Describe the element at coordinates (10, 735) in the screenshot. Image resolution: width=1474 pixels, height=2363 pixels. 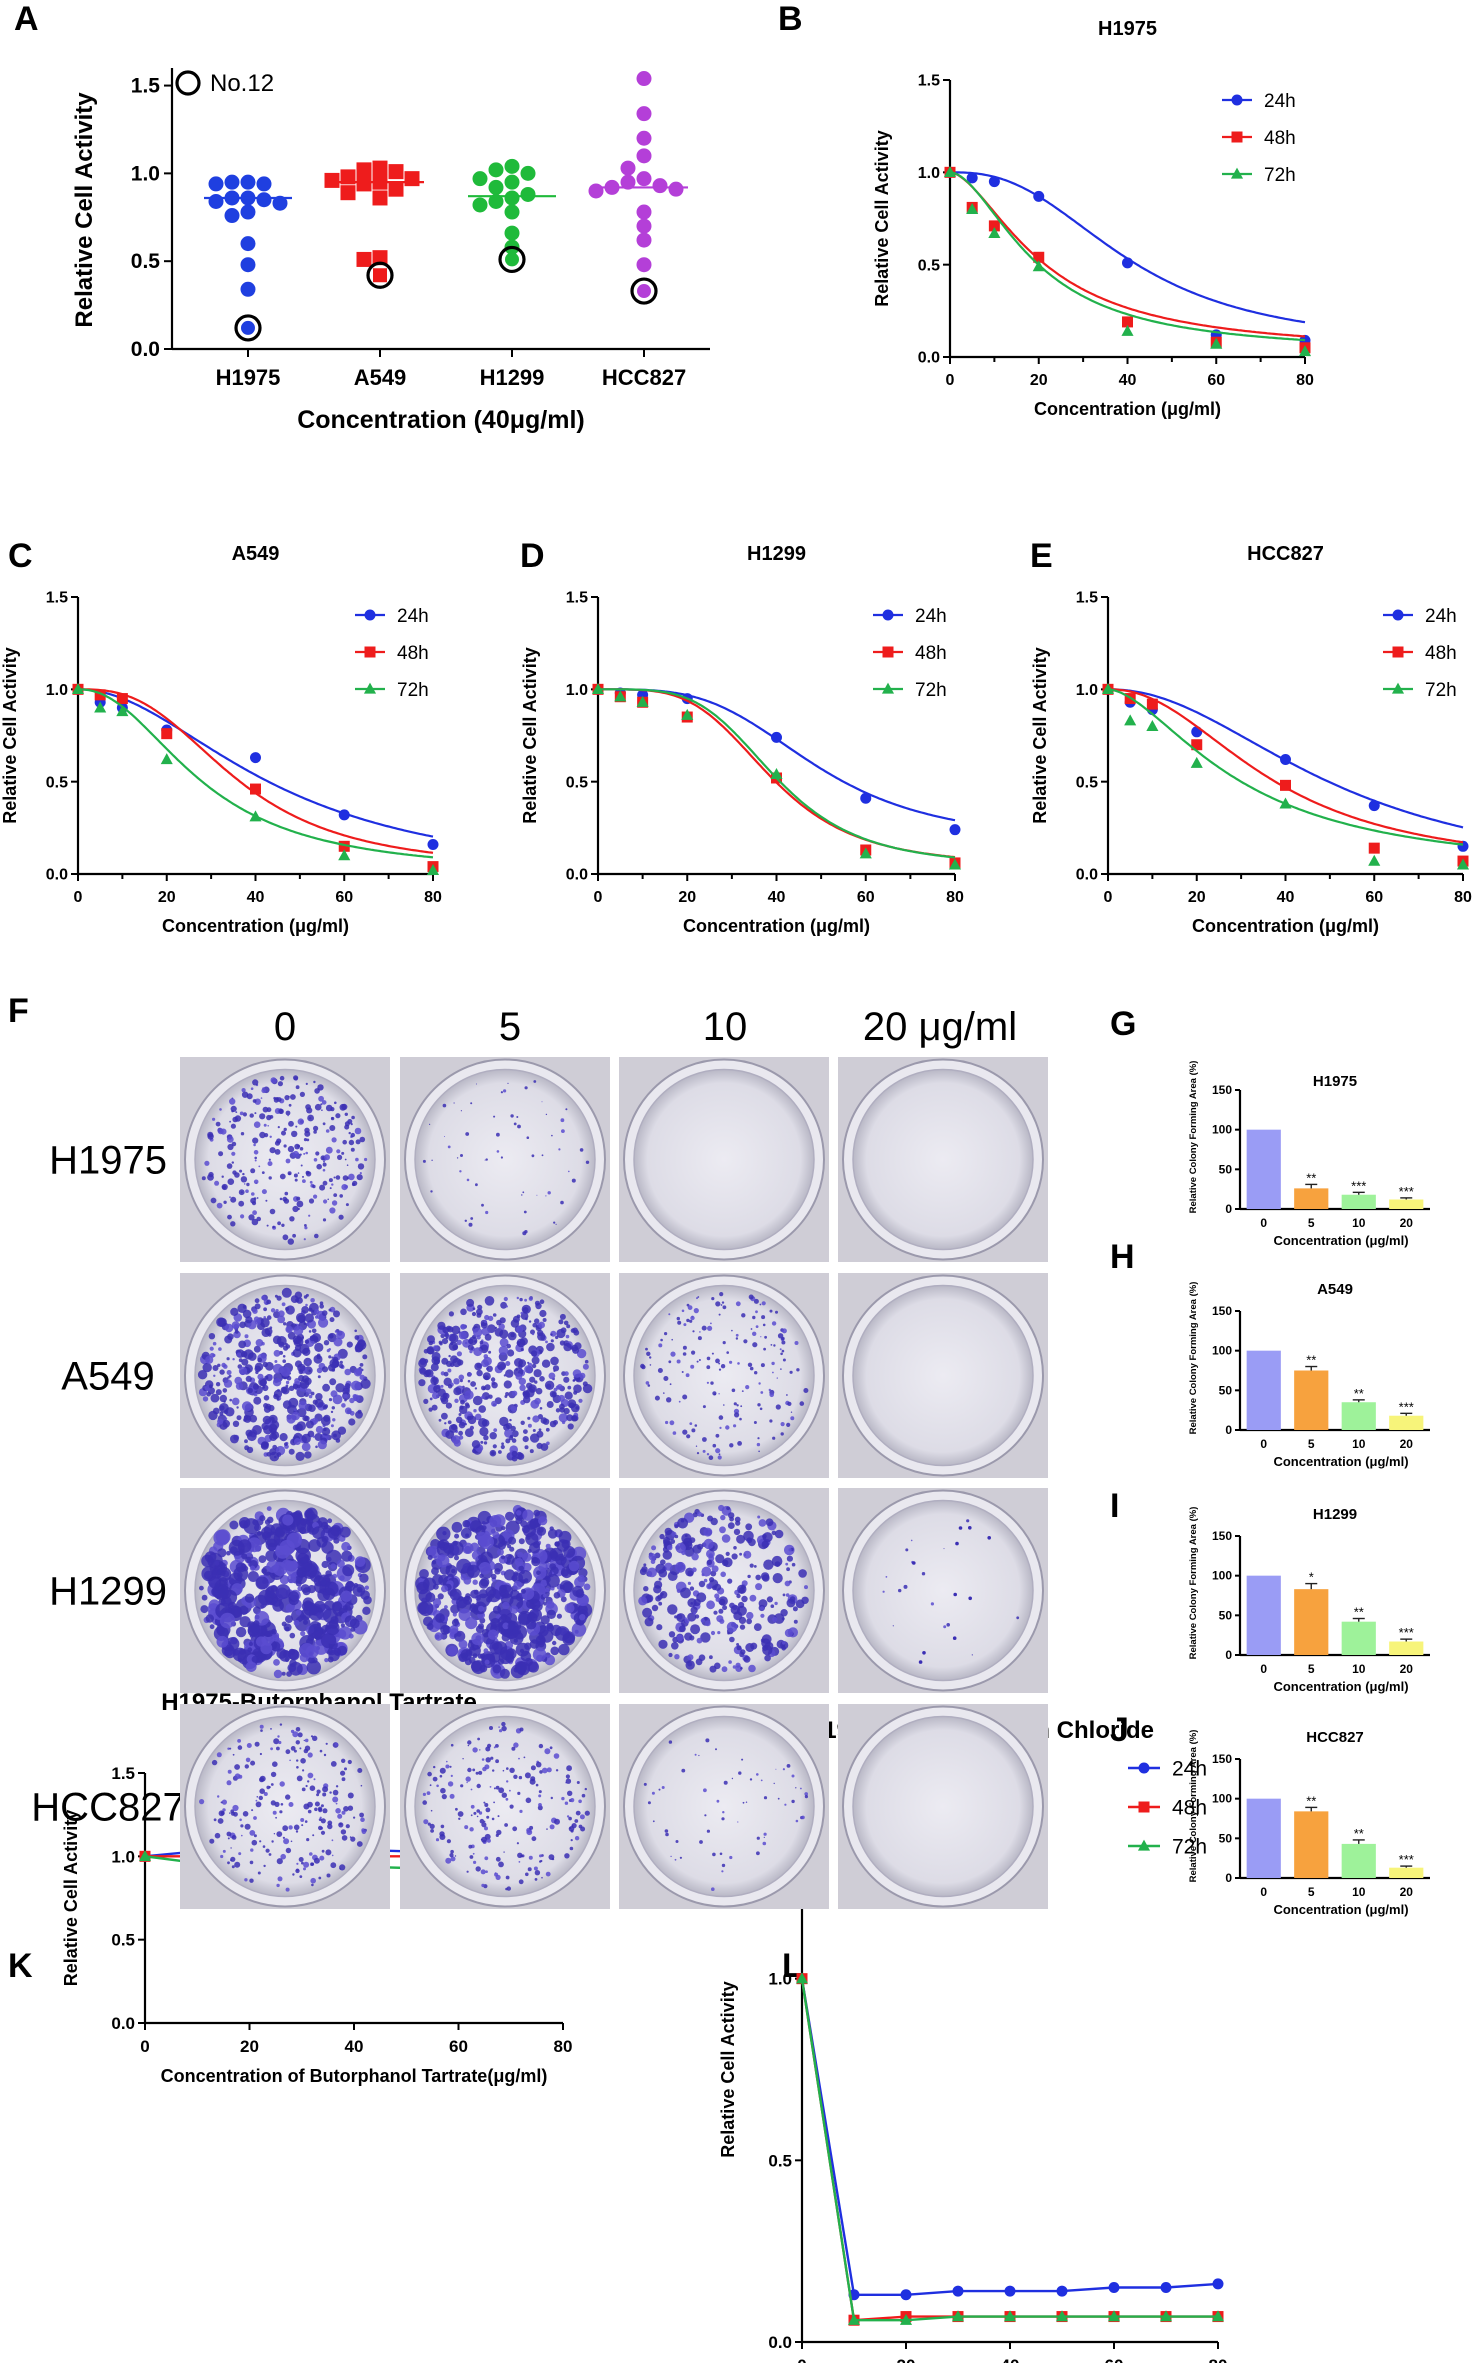
I see `y-axis-label: Relative Cell Activity` at that location.